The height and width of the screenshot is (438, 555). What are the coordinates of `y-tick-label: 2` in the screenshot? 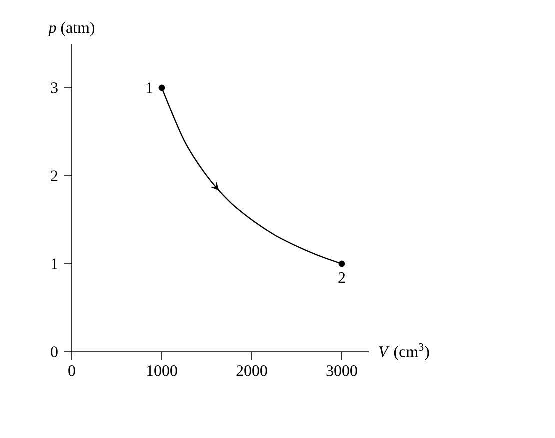 It's located at (54, 176).